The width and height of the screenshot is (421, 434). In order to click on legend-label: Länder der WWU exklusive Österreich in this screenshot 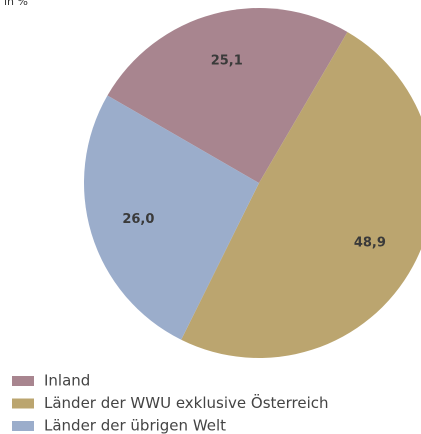, I will do `click(186, 402)`.